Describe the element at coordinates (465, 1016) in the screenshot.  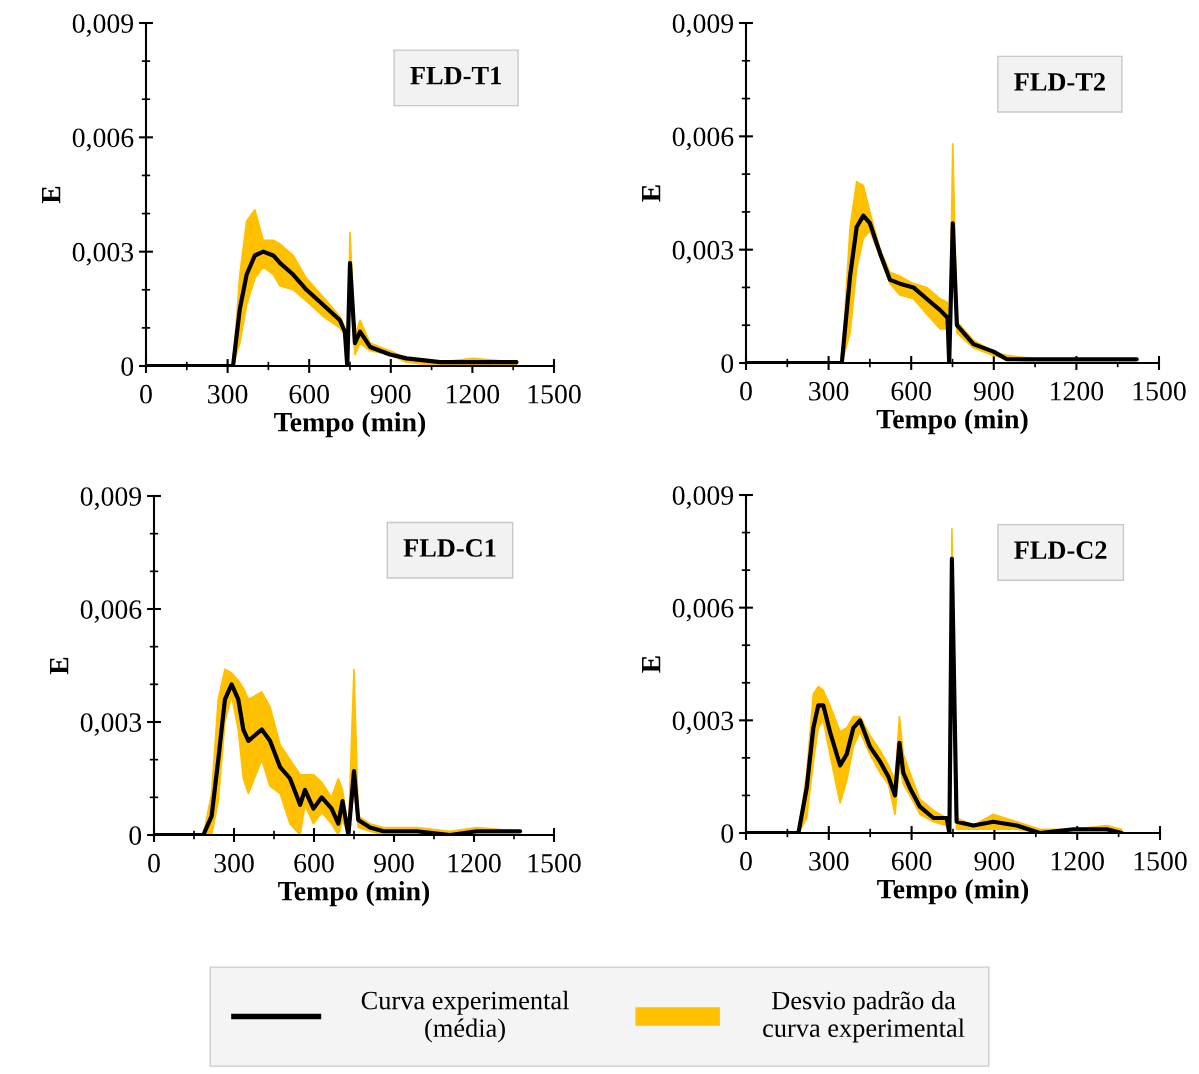
I see `legend-label: Curva experimental (média)` at that location.